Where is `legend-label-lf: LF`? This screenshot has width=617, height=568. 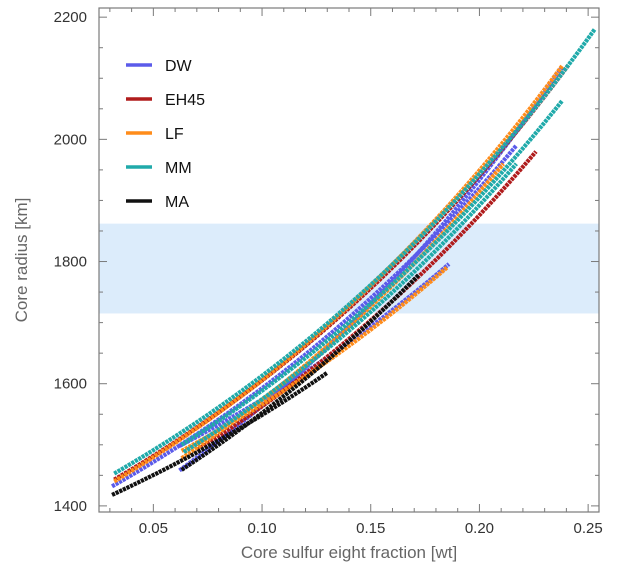
legend-label-lf: LF is located at coordinates (174, 134).